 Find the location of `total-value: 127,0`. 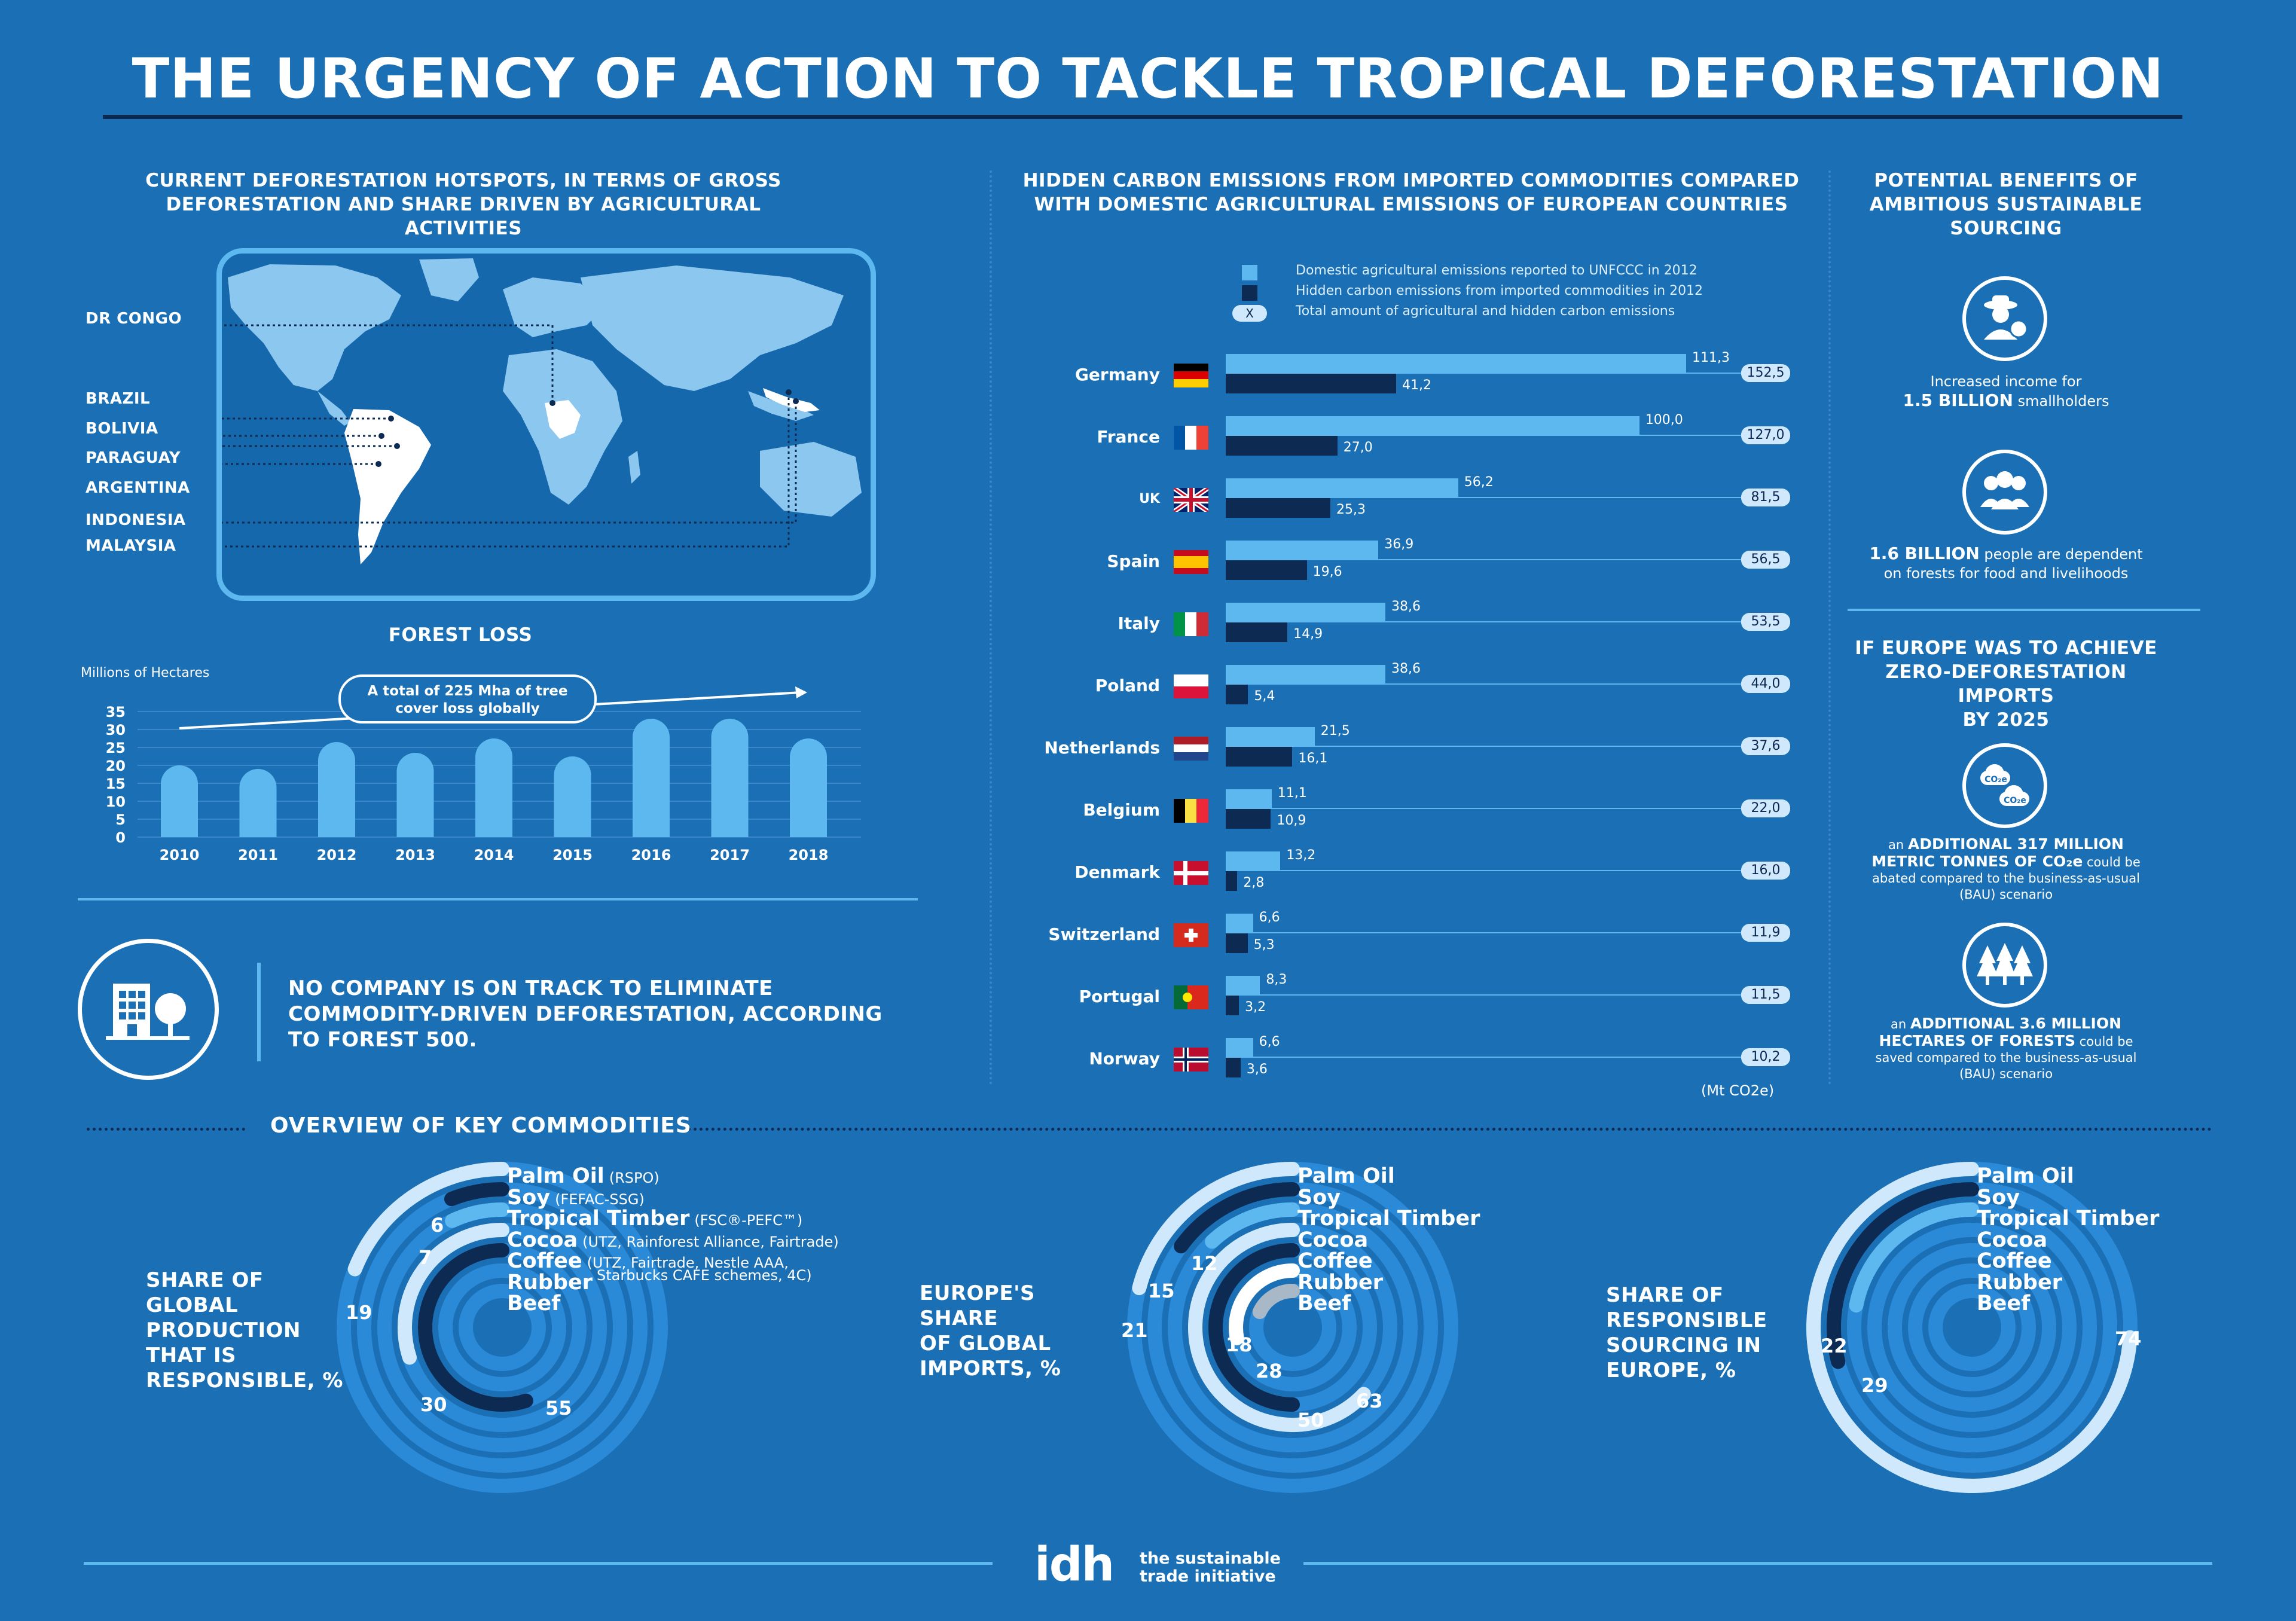

total-value: 127,0 is located at coordinates (1765, 435).